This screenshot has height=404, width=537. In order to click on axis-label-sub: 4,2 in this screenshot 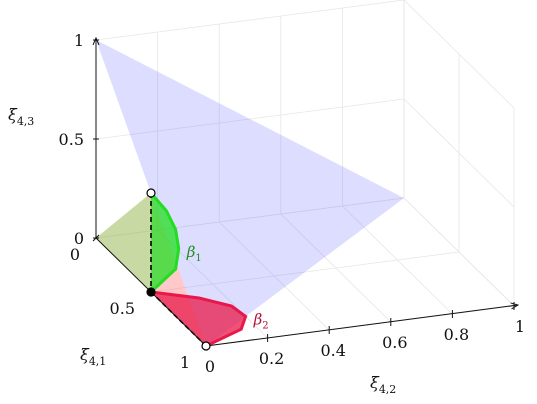, I will do `click(388, 389)`.